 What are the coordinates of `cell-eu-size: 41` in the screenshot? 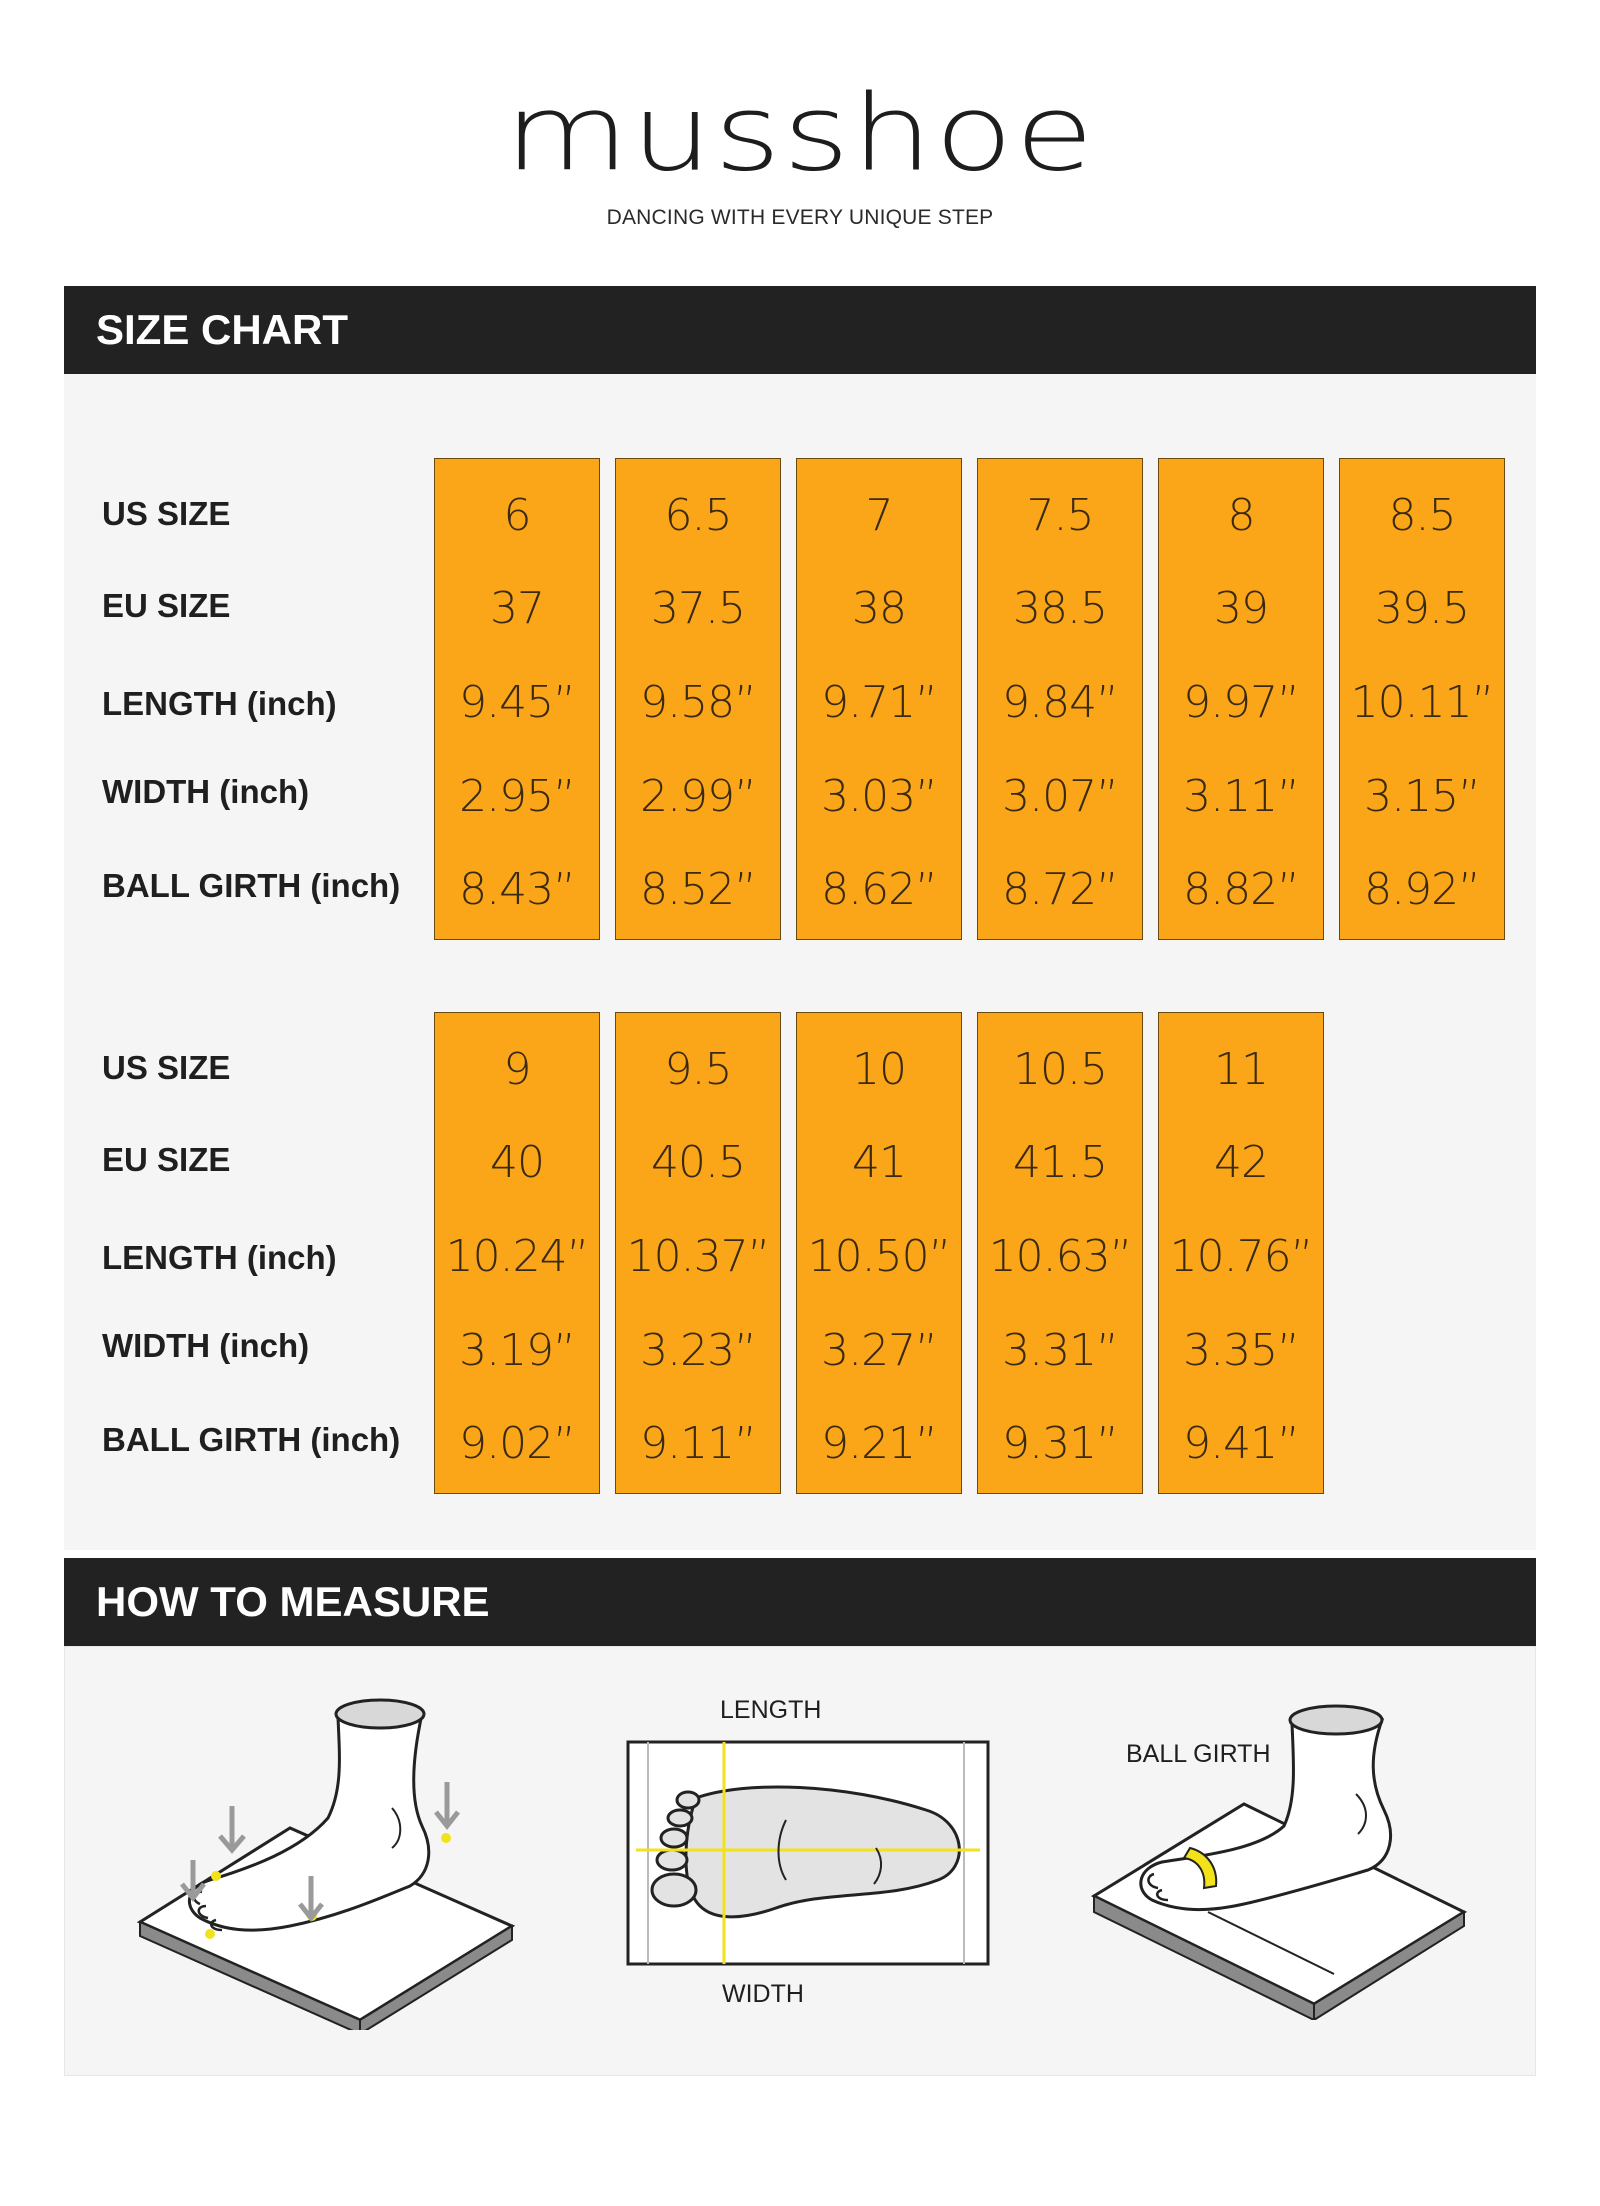 It's located at (879, 1162).